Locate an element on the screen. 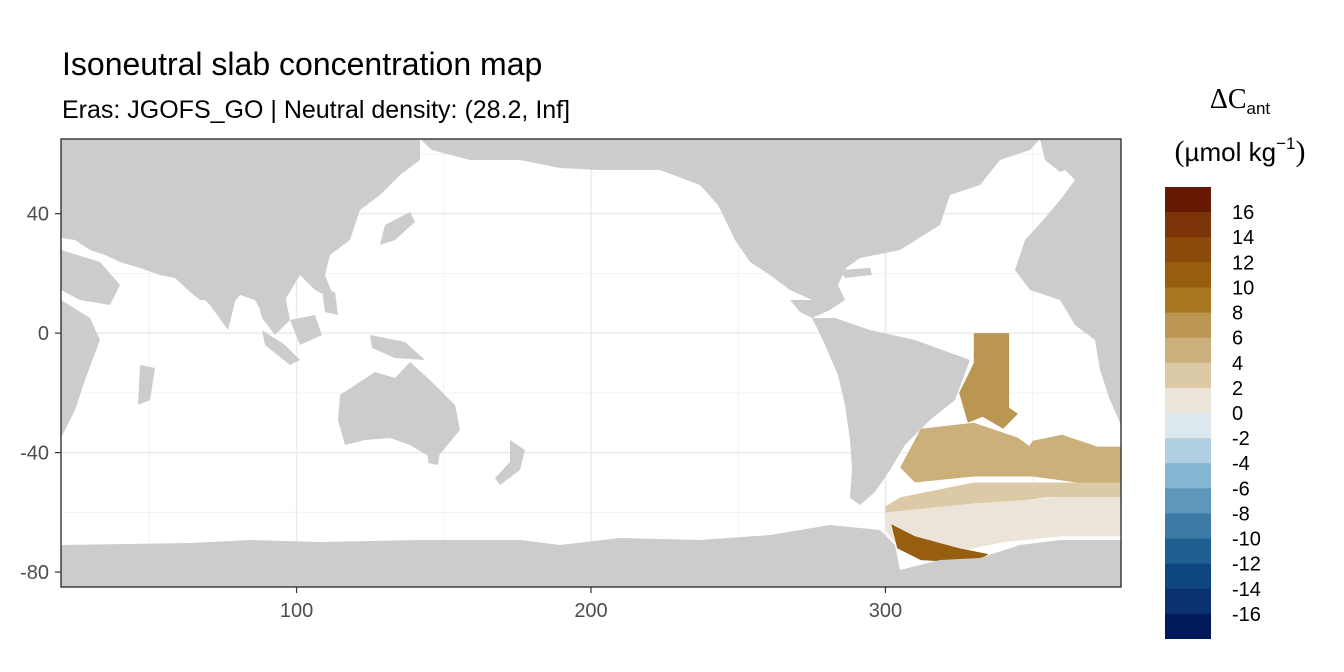 This screenshot has height=672, width=1344. legend-title-subscript: ant is located at coordinates (1258, 108).